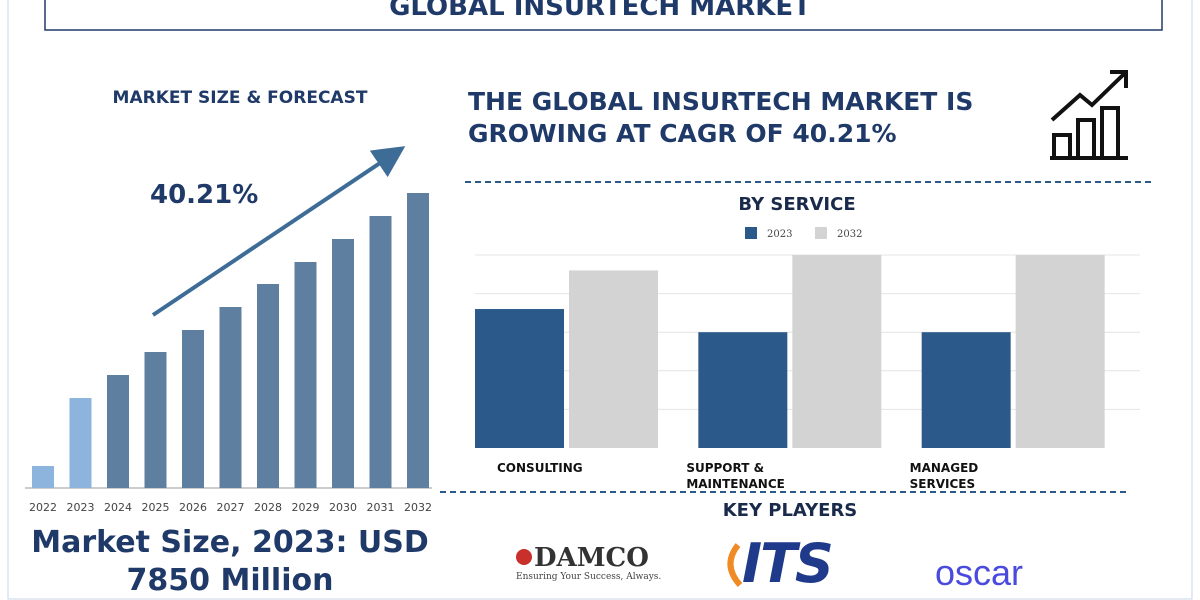 The height and width of the screenshot is (600, 1200). Describe the element at coordinates (979, 572) in the screenshot. I see `logo-oscar: oscar` at that location.